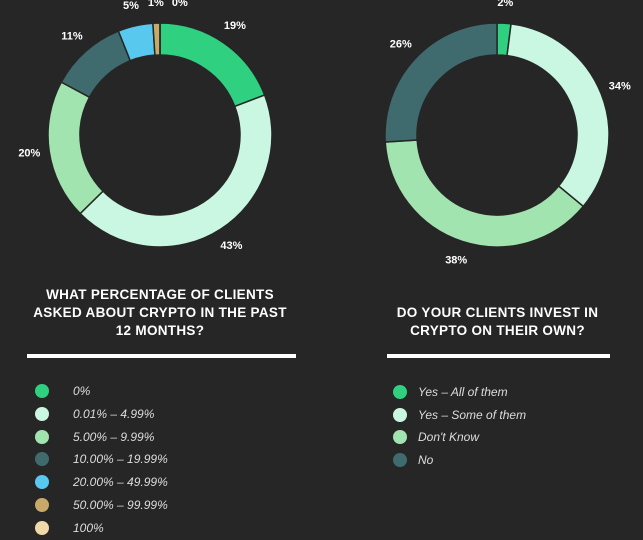 This screenshot has width=643, height=540. I want to click on legend-label: 20.00% – 49.99%, so click(120, 482).